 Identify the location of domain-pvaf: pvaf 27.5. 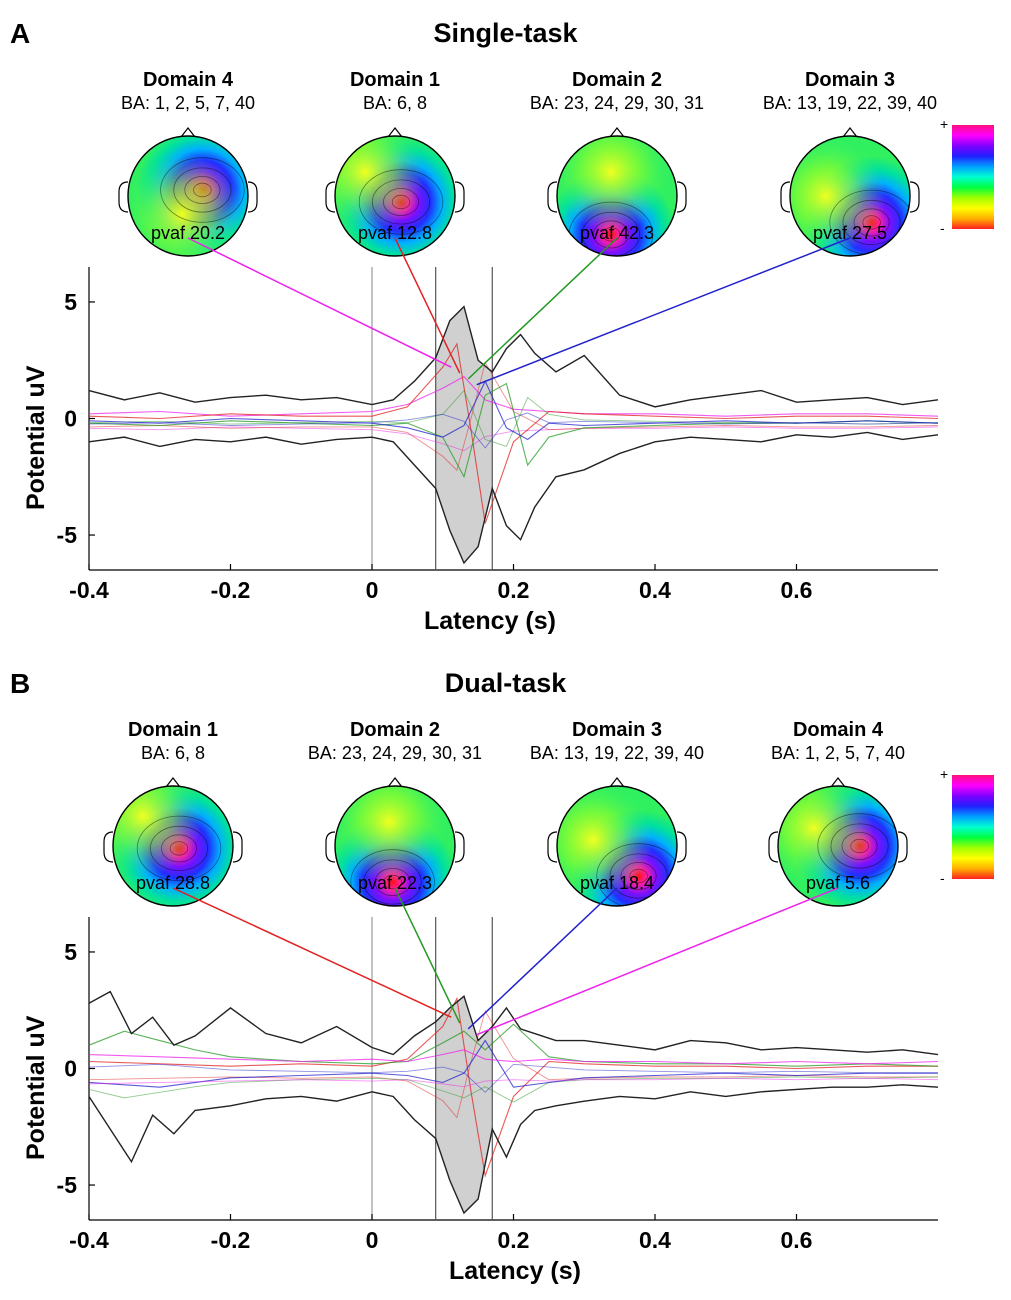
(850, 233).